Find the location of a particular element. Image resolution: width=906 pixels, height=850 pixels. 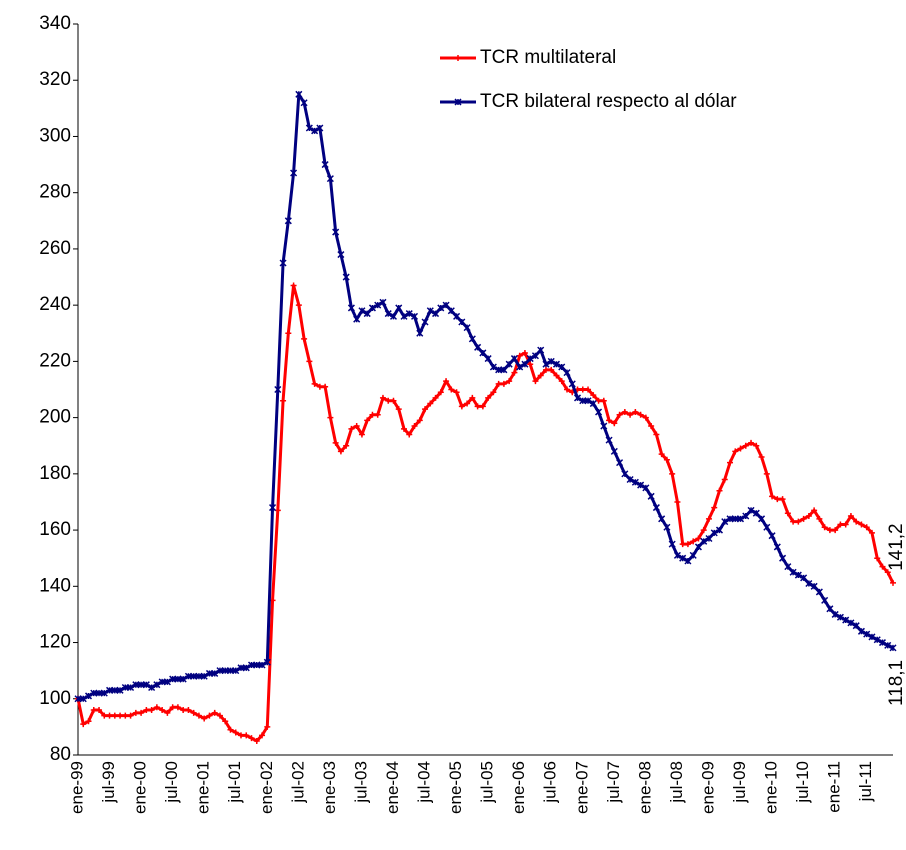

x-tick-label: jul-08 is located at coordinates (676, 782).